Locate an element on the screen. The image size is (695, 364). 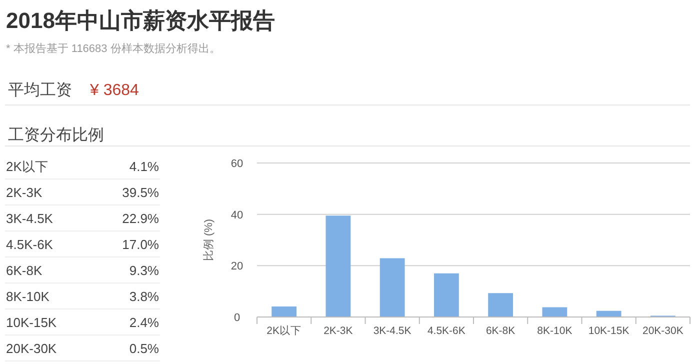
annotation: 17.0% is located at coordinates (140, 244).